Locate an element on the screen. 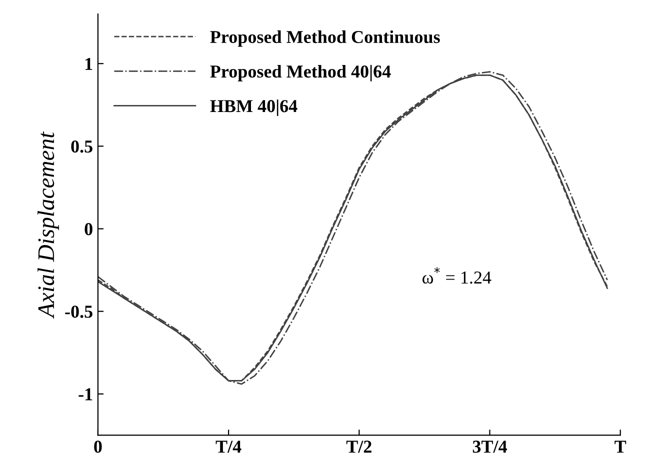  x-tick-label: T is located at coordinates (620, 446).